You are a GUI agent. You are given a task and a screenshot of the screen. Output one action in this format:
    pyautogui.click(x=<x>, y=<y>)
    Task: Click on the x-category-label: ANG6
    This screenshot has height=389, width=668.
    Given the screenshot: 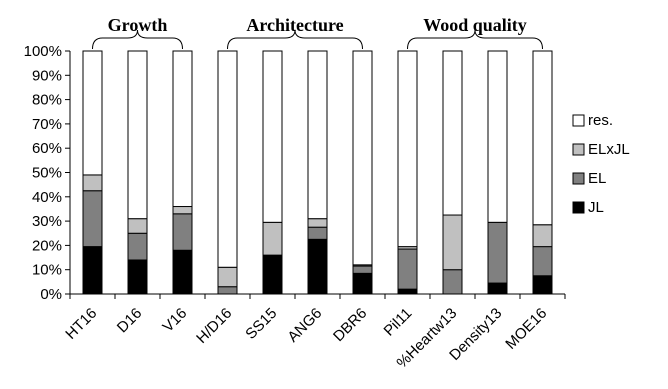 What is the action you would take?
    pyautogui.click(x=304, y=325)
    